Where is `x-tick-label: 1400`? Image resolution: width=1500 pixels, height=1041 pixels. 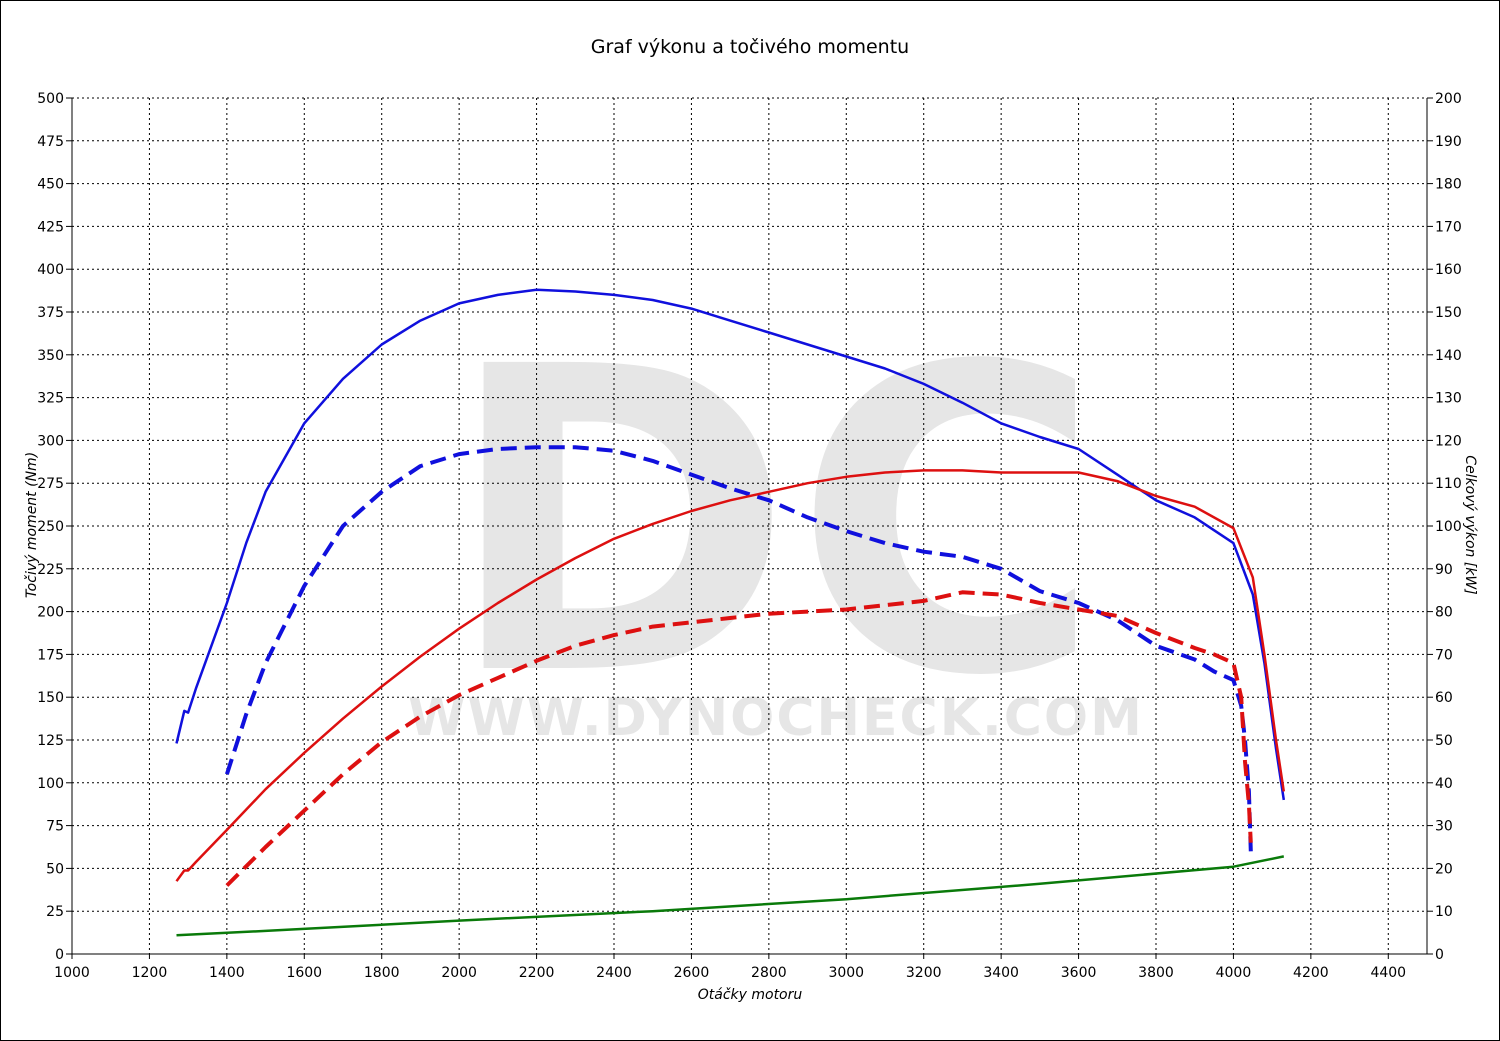
x-tick-label: 1400 is located at coordinates (227, 973).